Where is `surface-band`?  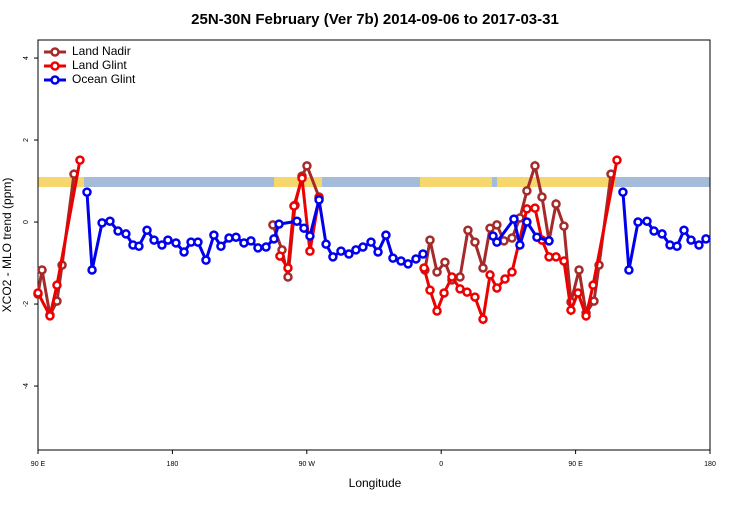
surface-band is located at coordinates (374, 182).